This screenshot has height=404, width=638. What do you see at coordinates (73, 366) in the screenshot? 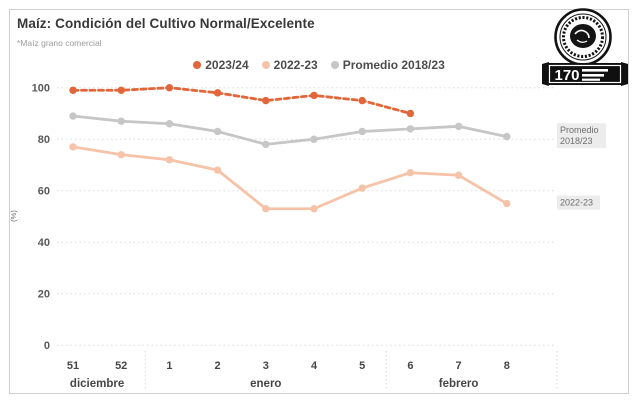
I see `x-axis-week-label: 51` at bounding box center [73, 366].